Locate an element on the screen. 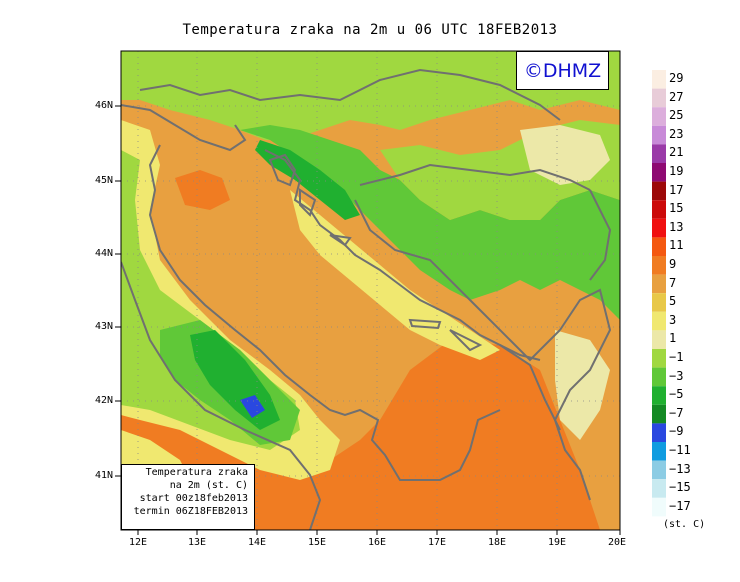 Image resolution: width=740 pixels, height=582 pixels. colorbar-label: −9 is located at coordinates (676, 431).